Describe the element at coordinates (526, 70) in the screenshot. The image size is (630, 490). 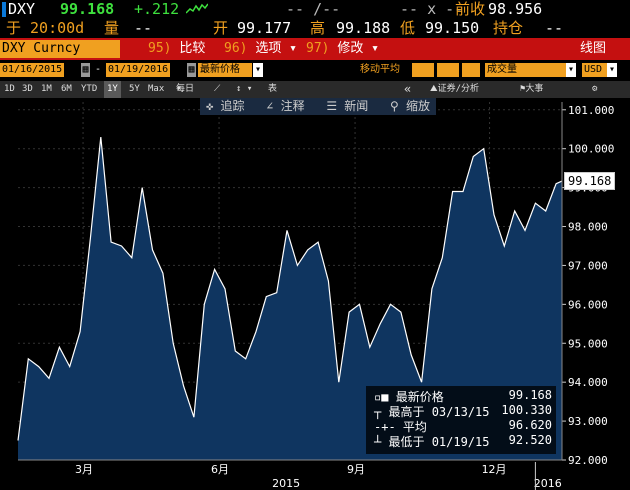
I see `volume-field-select: 成交量` at that location.